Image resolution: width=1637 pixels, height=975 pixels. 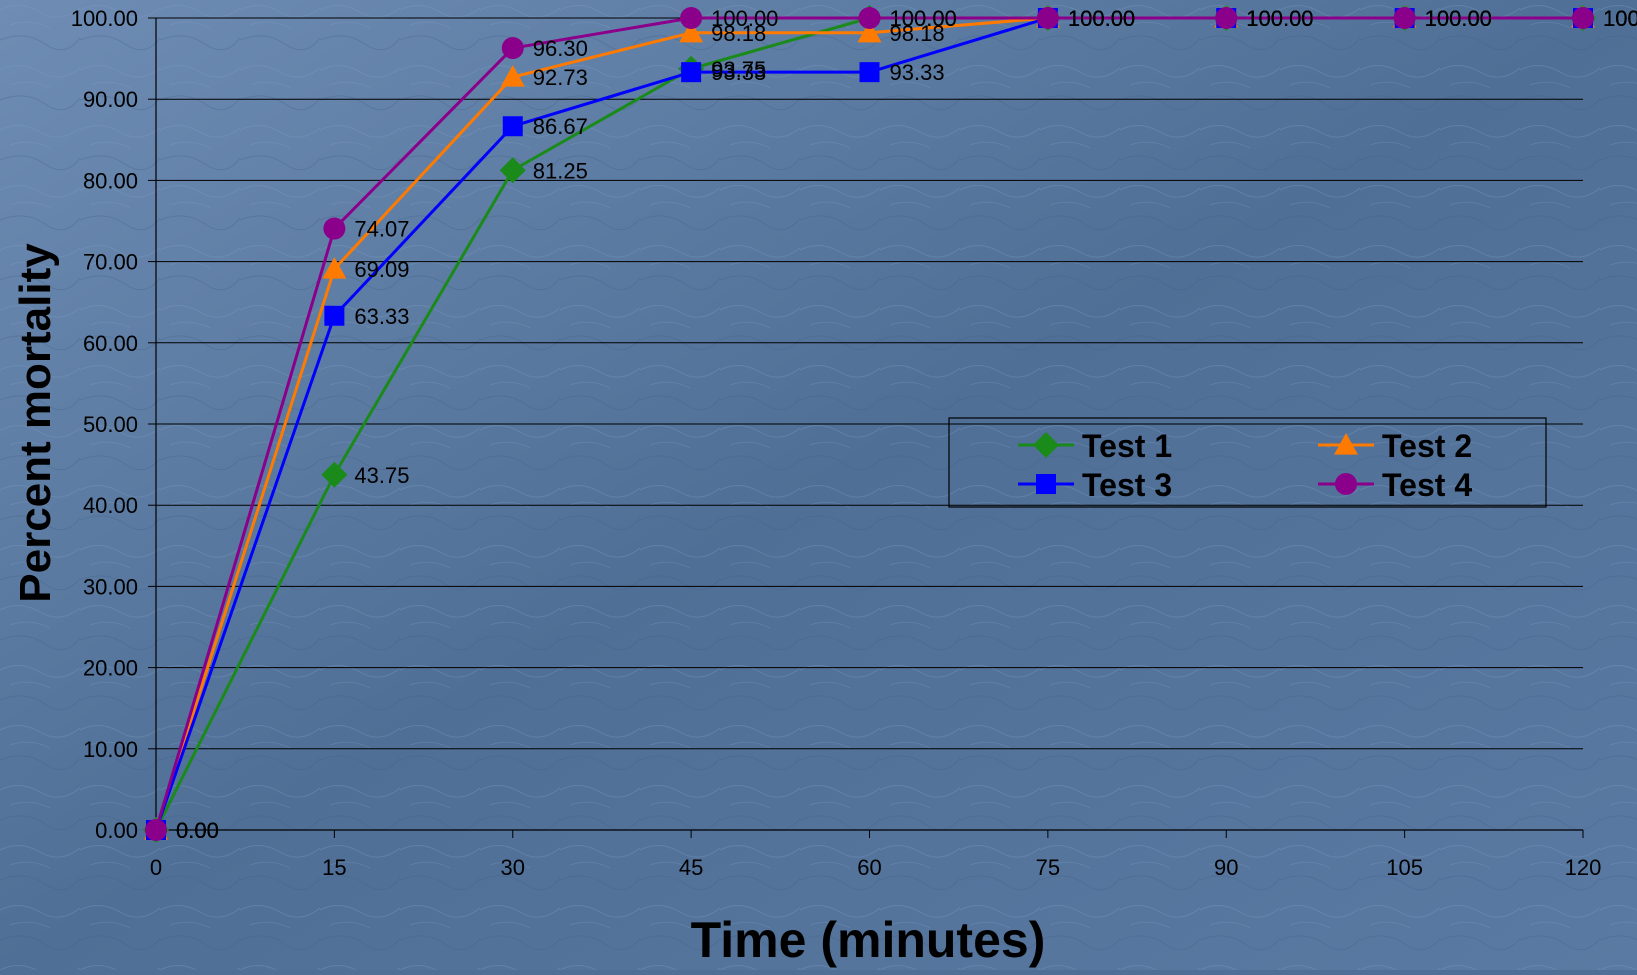 I want to click on y-tick-label: 100.00, so click(x=104, y=18).